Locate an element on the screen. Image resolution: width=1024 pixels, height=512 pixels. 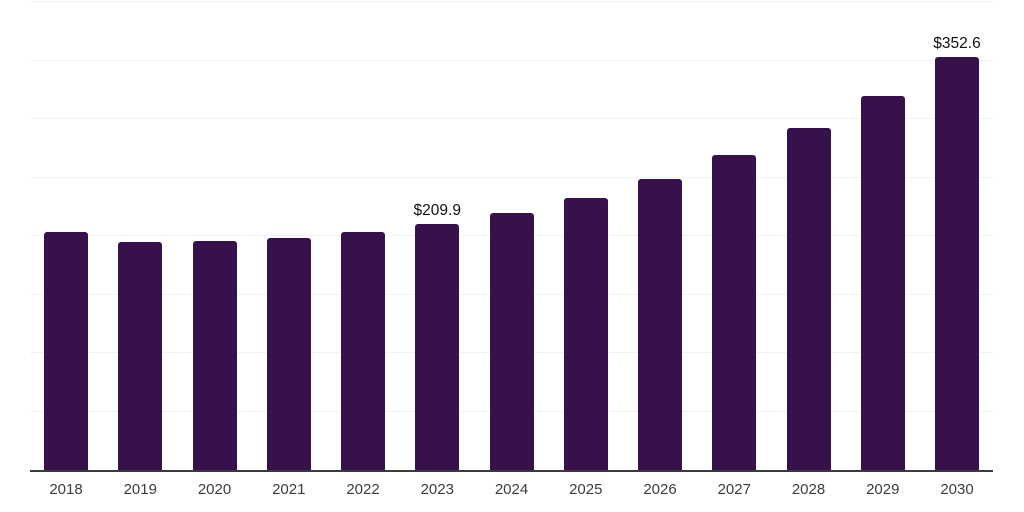
bar-2026 is located at coordinates (660, 324).